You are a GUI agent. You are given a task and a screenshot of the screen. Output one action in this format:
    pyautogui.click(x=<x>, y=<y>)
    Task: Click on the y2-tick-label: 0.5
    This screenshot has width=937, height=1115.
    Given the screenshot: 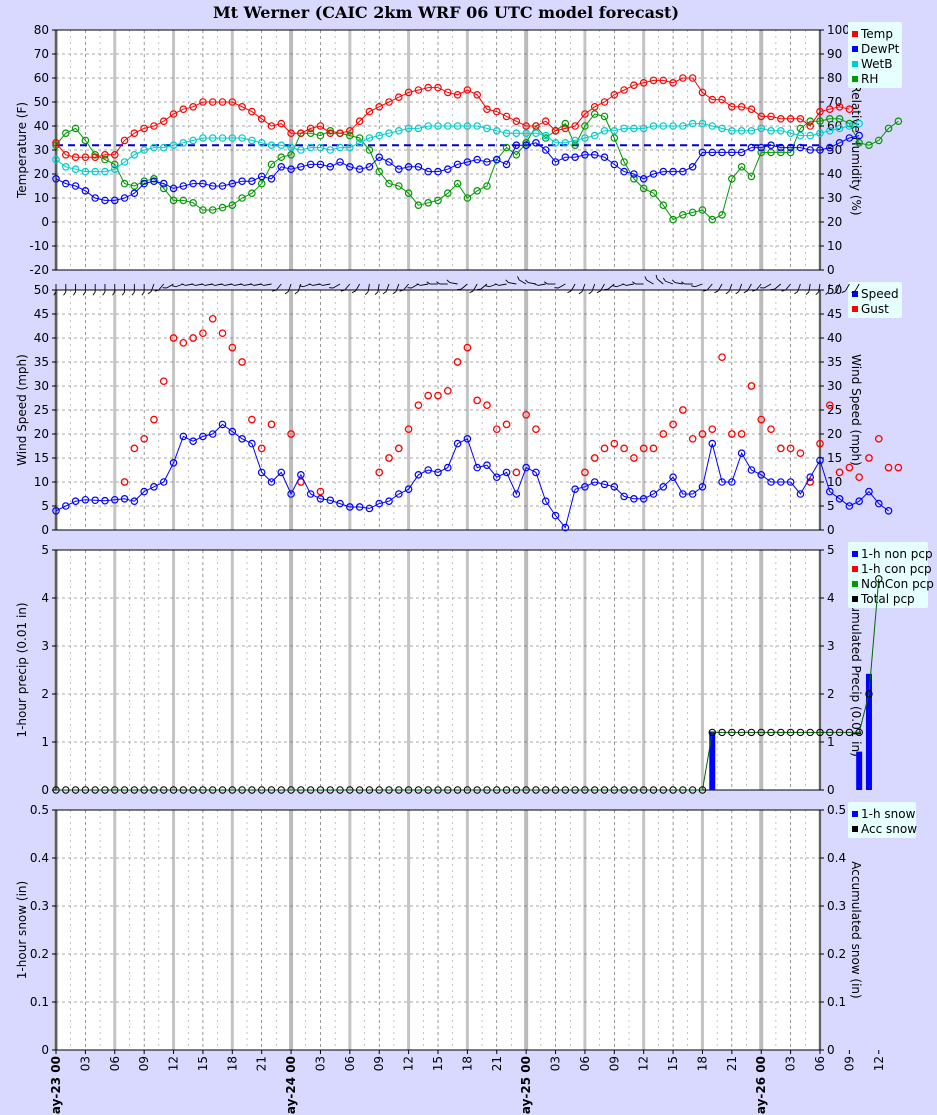 What is the action you would take?
    pyautogui.click(x=836, y=810)
    